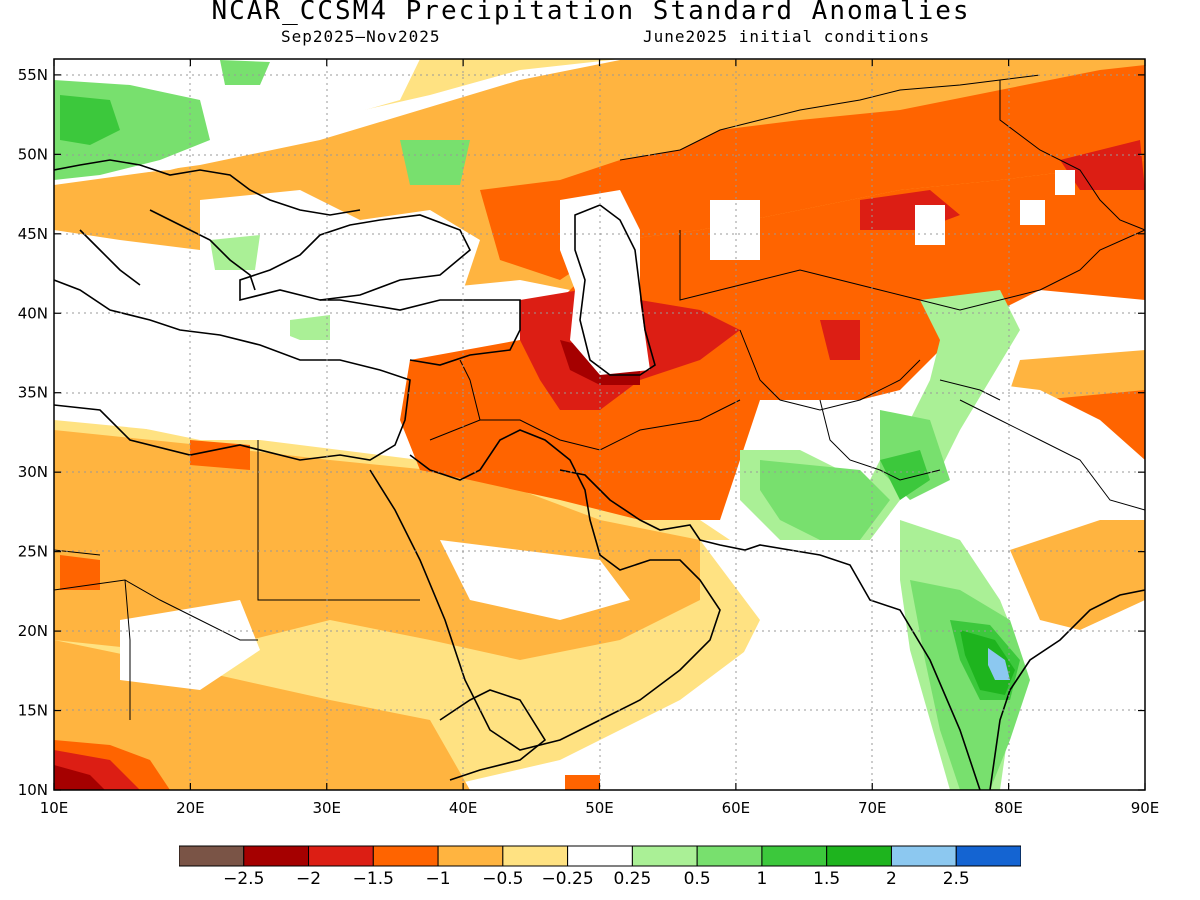 This screenshot has width=1200, height=900. Describe the element at coordinates (33, 432) in the screenshot. I see `latitude-labels: 55N 50N 45N 40N 35N 30N 25N 20N 15N 10N` at that location.